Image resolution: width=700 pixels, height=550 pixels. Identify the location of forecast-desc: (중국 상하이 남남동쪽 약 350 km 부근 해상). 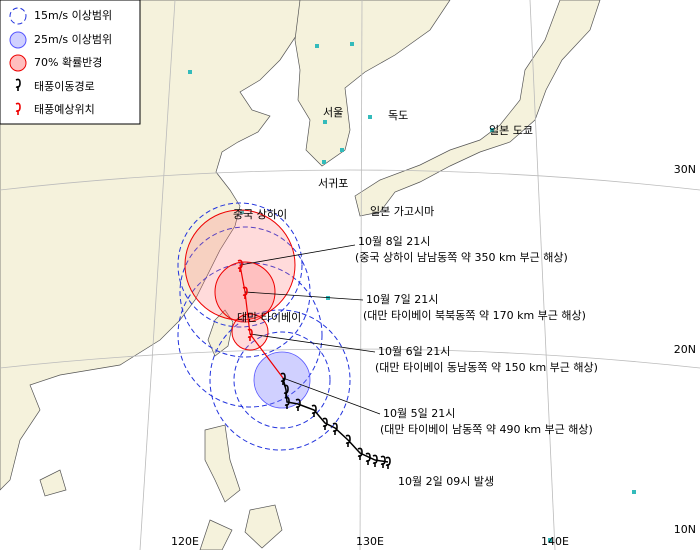
(461, 257).